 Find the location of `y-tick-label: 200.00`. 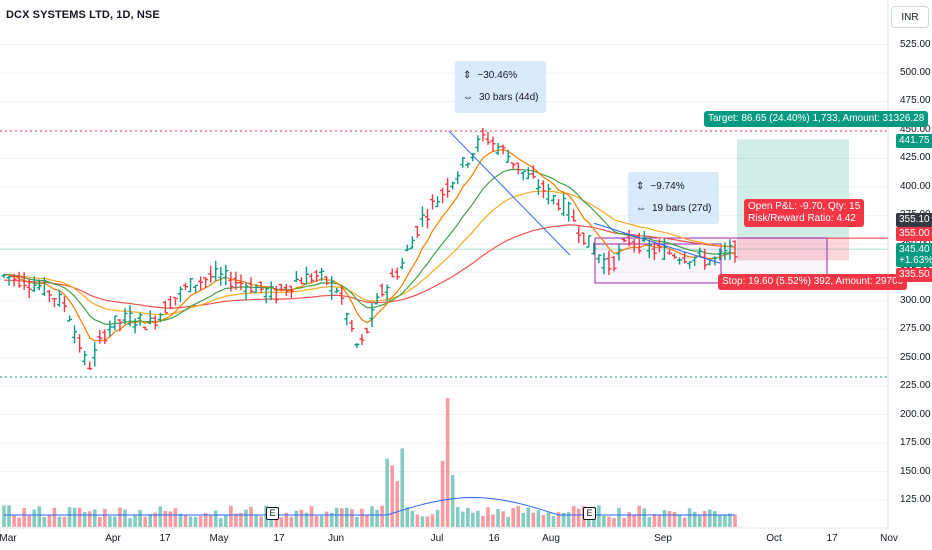

y-tick-label: 200.00 is located at coordinates (915, 414).